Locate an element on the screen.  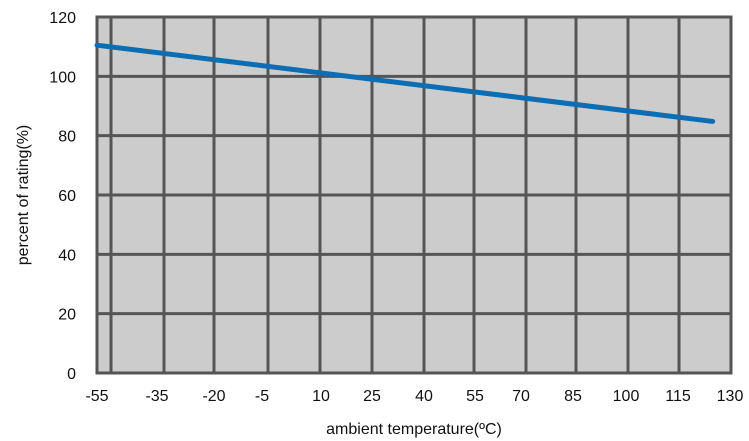
x-tick-label: 70 is located at coordinates (521, 396).